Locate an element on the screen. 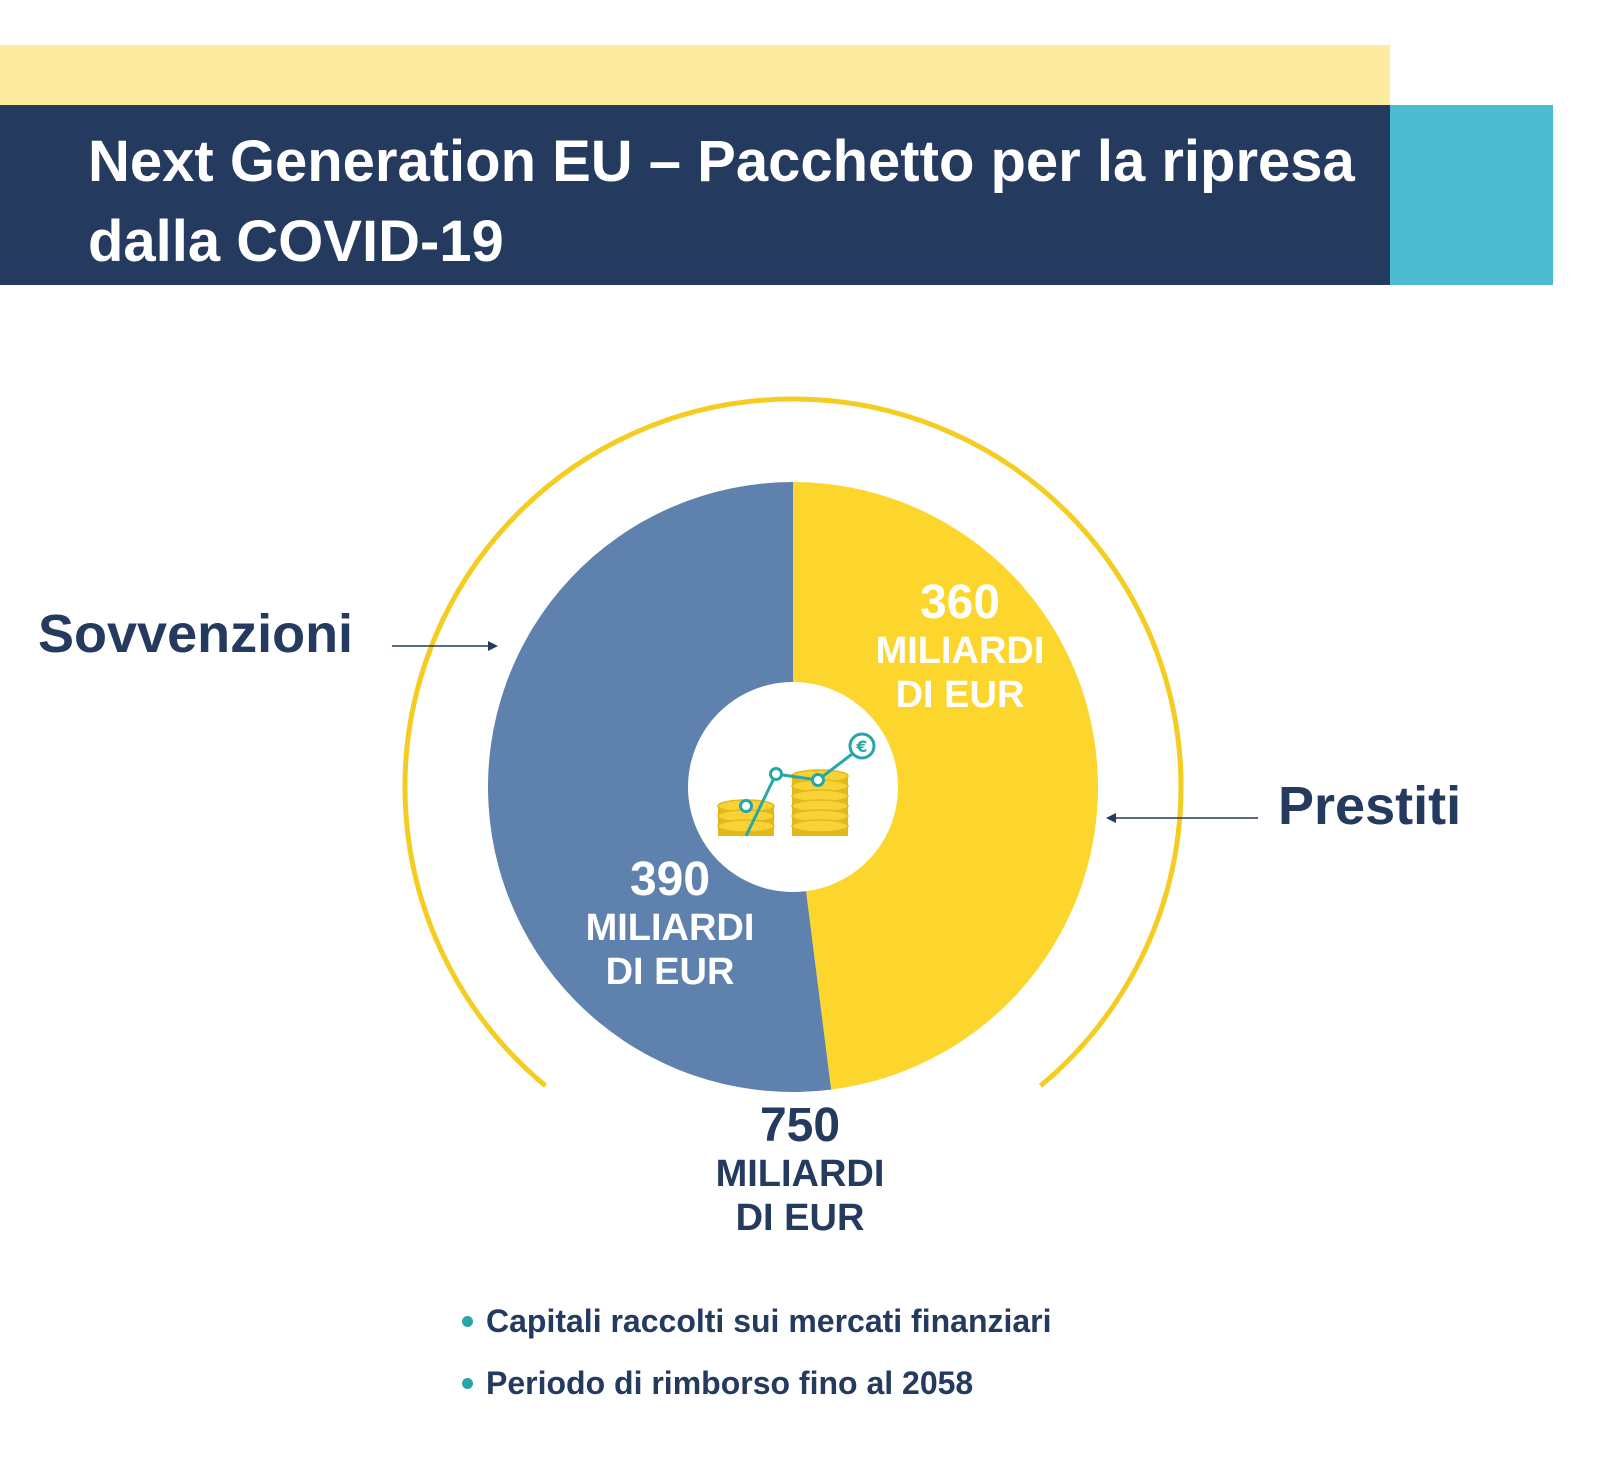 This screenshot has width=1600, height=1482. note-text: Periodo di rimborso fino al 2058 is located at coordinates (730, 1383).